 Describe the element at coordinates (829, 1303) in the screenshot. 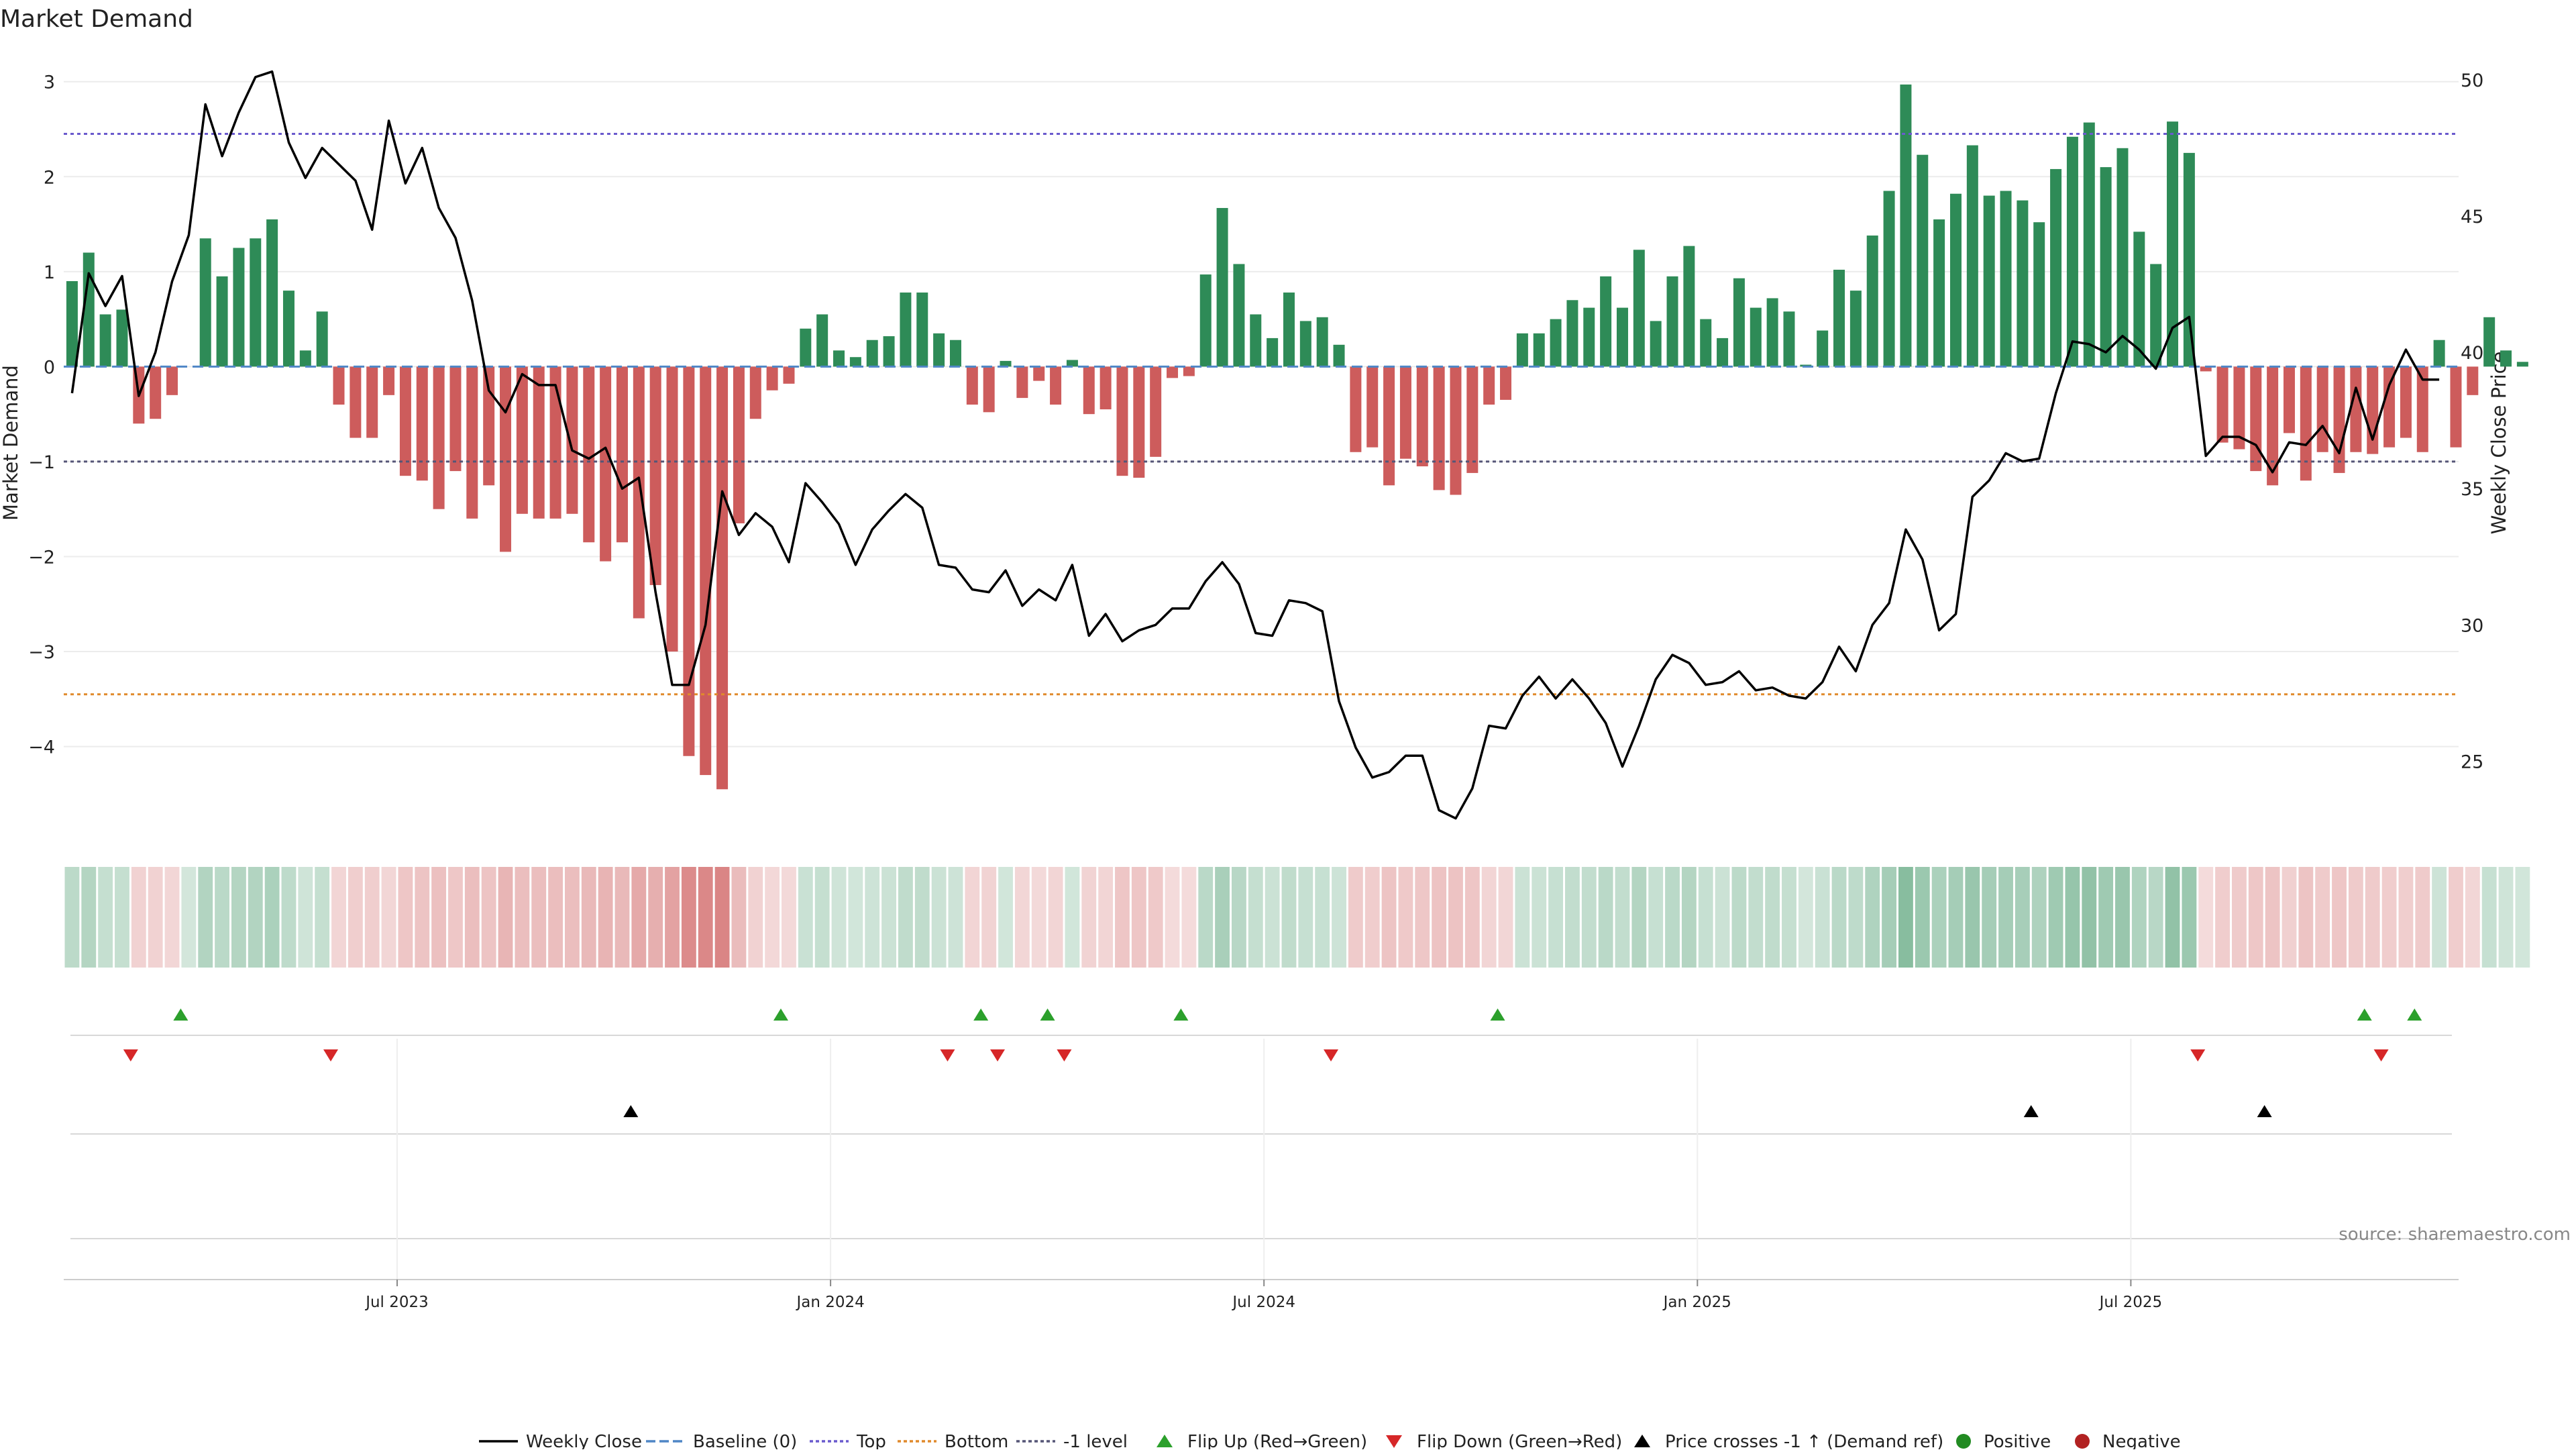

I see `x-tick-label: Jan 2024` at that location.